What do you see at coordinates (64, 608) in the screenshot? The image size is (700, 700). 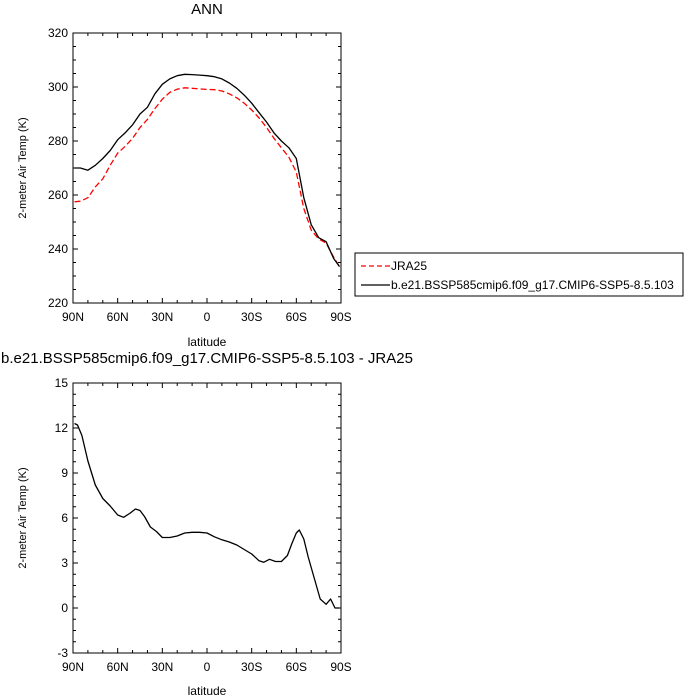 I see `y-tick-label: 0` at bounding box center [64, 608].